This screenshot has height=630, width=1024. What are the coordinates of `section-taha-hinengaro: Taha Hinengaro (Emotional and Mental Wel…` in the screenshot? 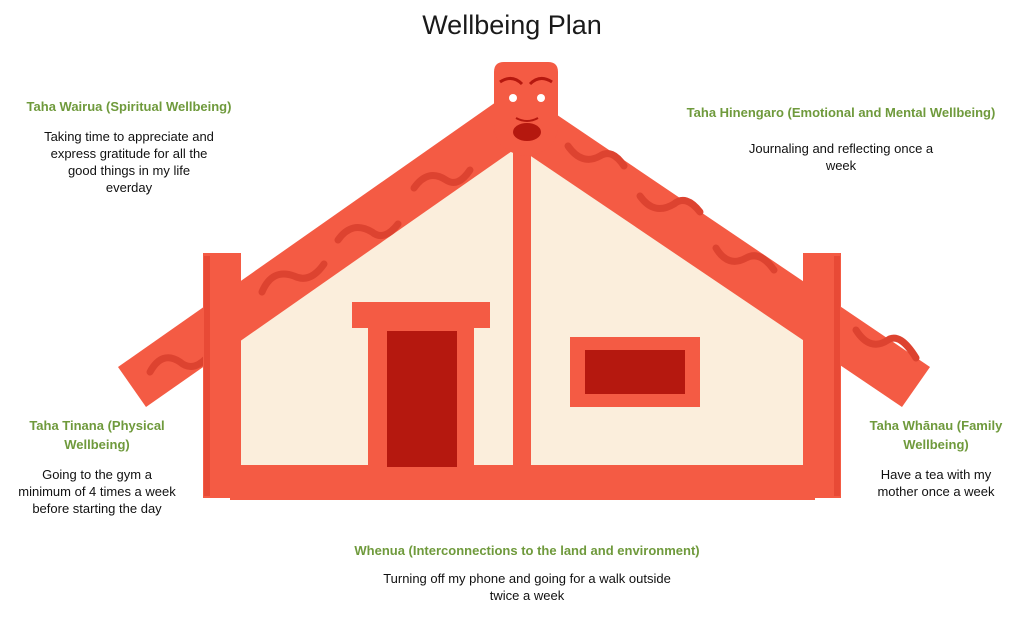 It's located at (841, 138).